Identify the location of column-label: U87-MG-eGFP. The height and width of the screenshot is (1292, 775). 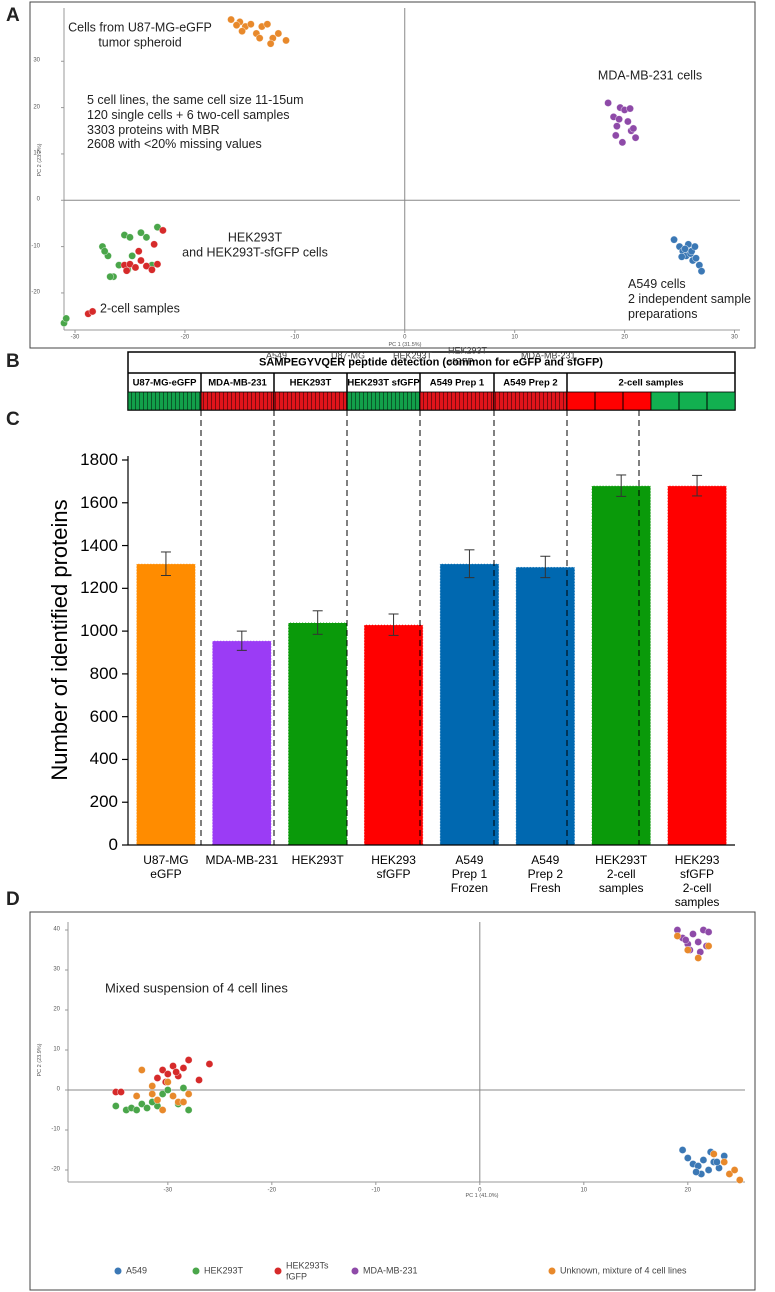
(164, 383).